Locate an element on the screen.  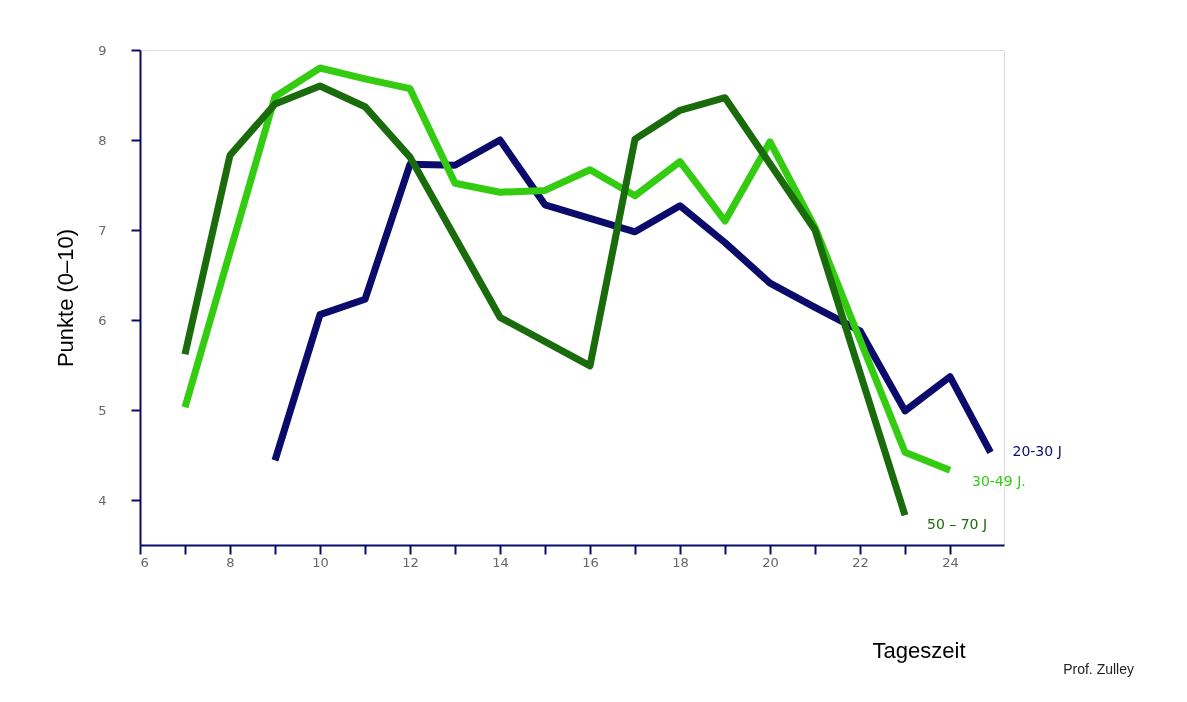
x-tick-label: 20 is located at coordinates (770, 562).